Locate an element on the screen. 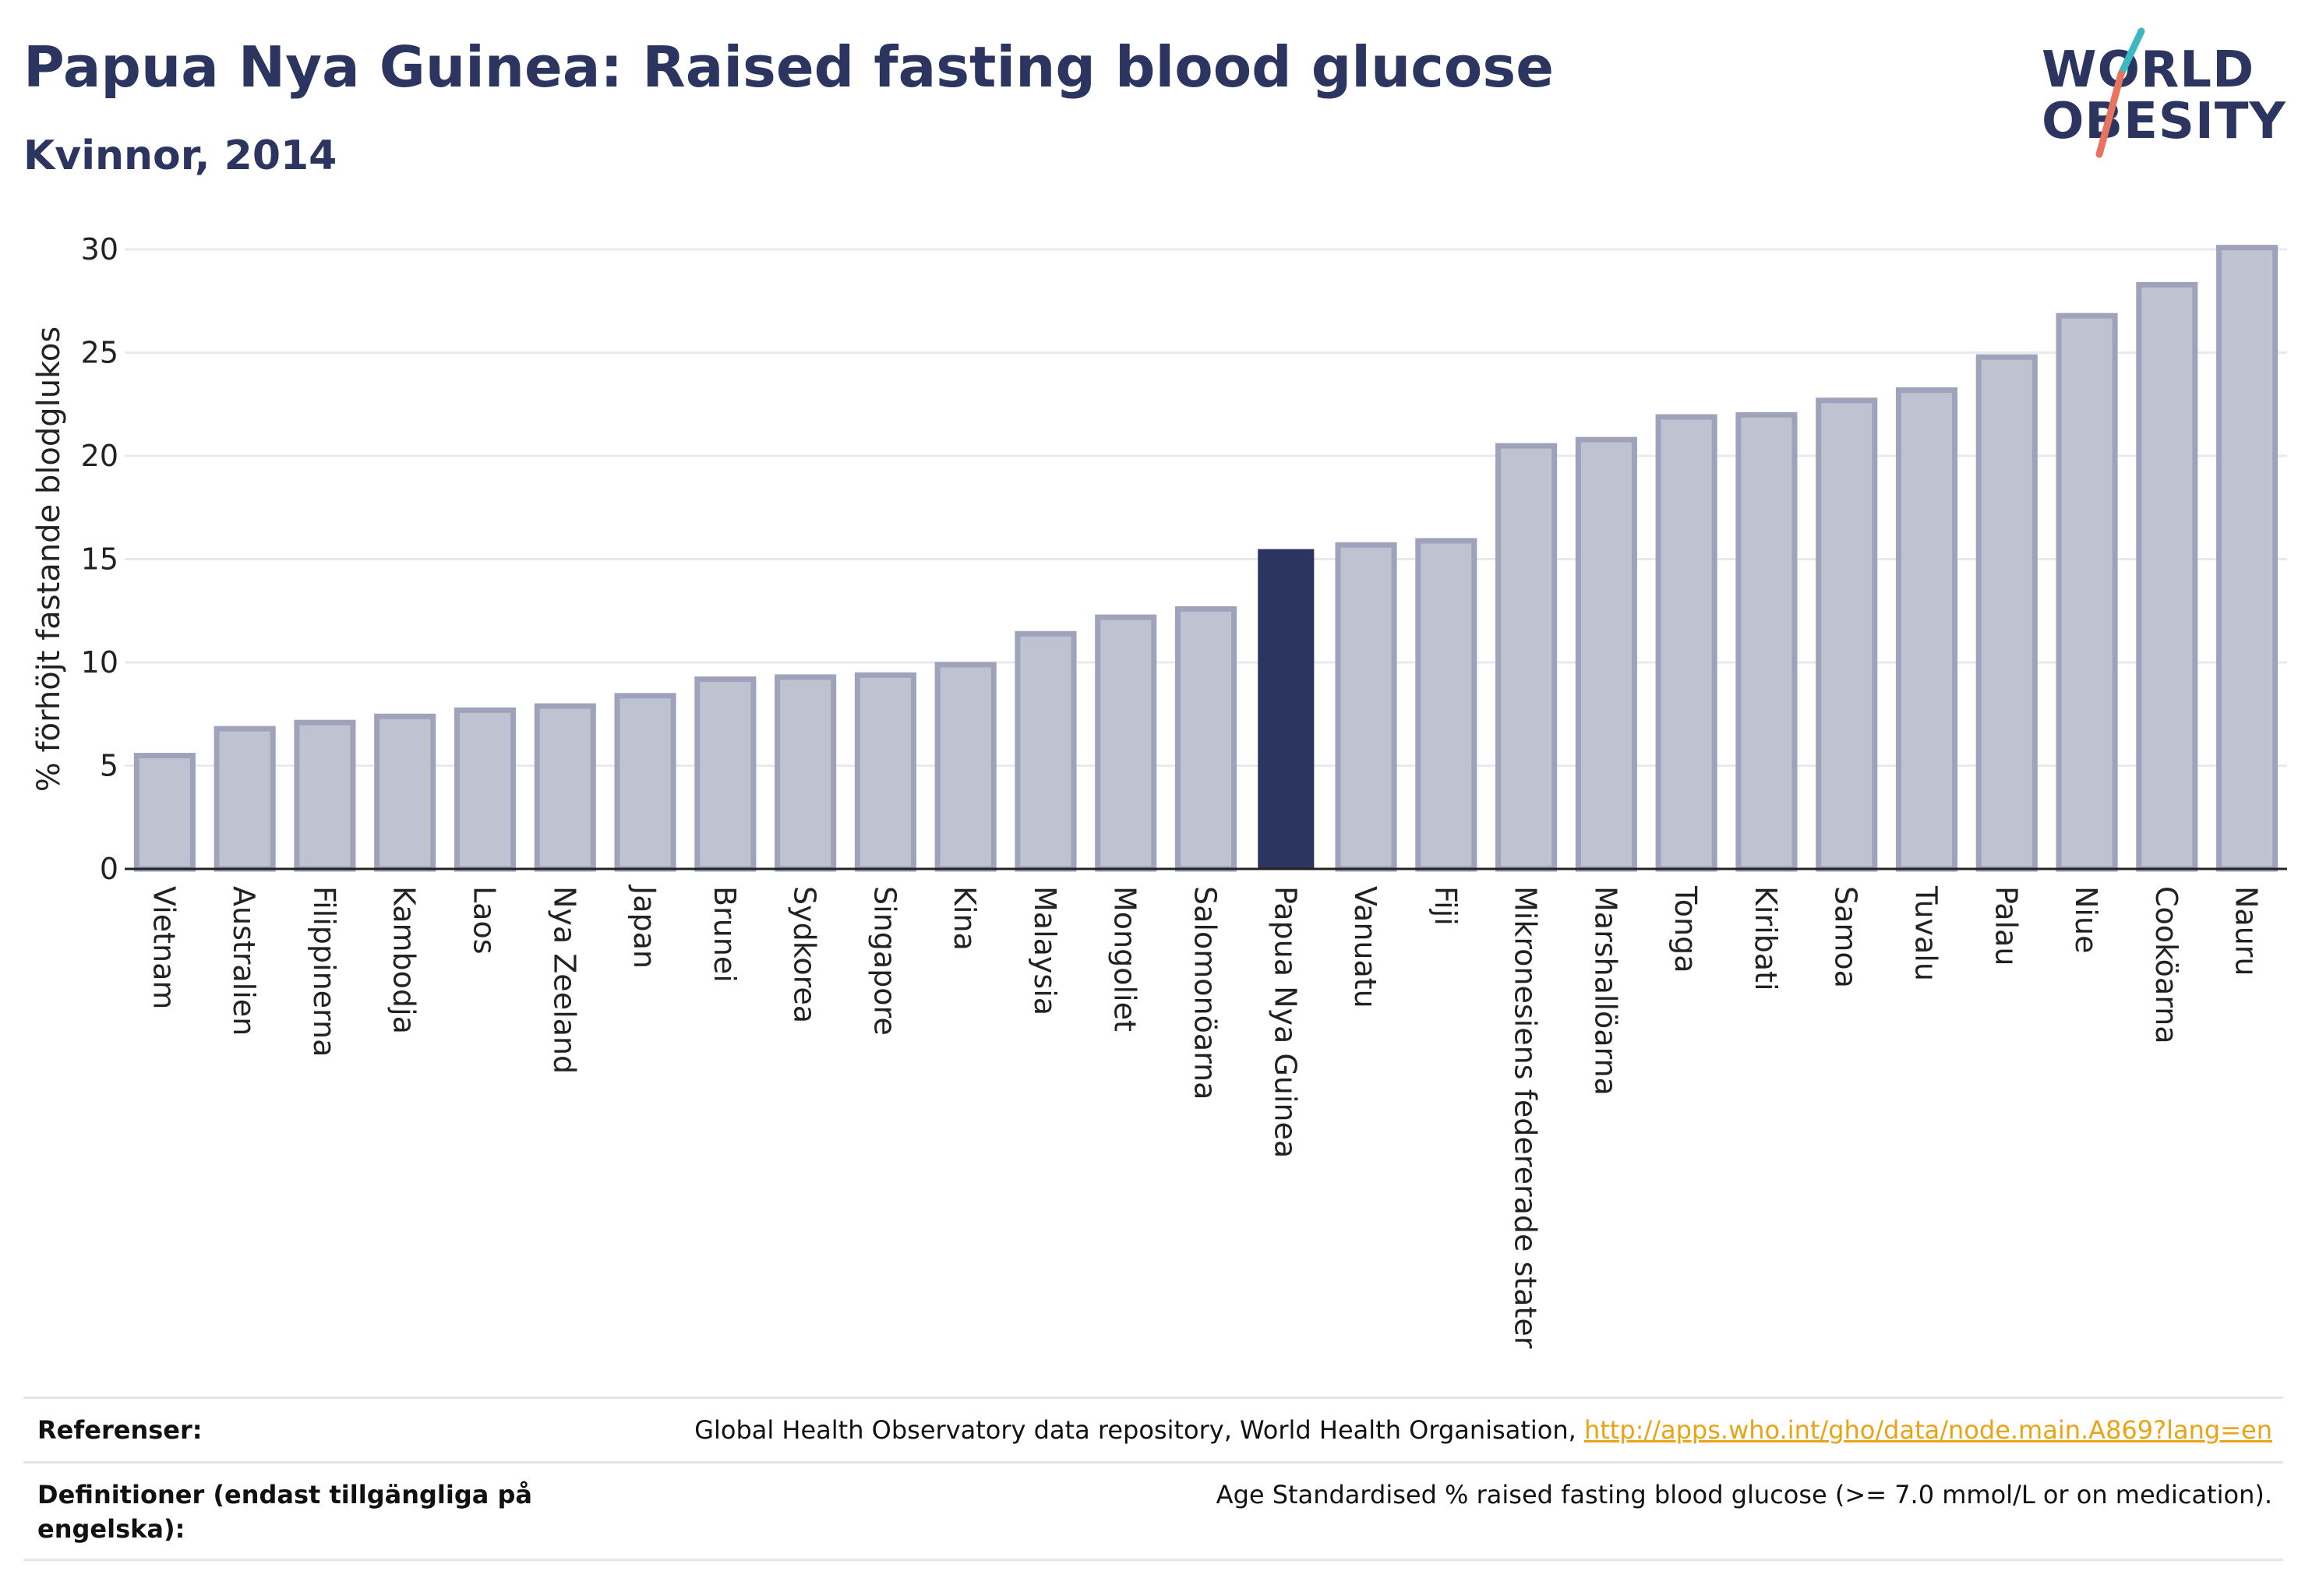  y-tick-label: 20 is located at coordinates (99, 456).